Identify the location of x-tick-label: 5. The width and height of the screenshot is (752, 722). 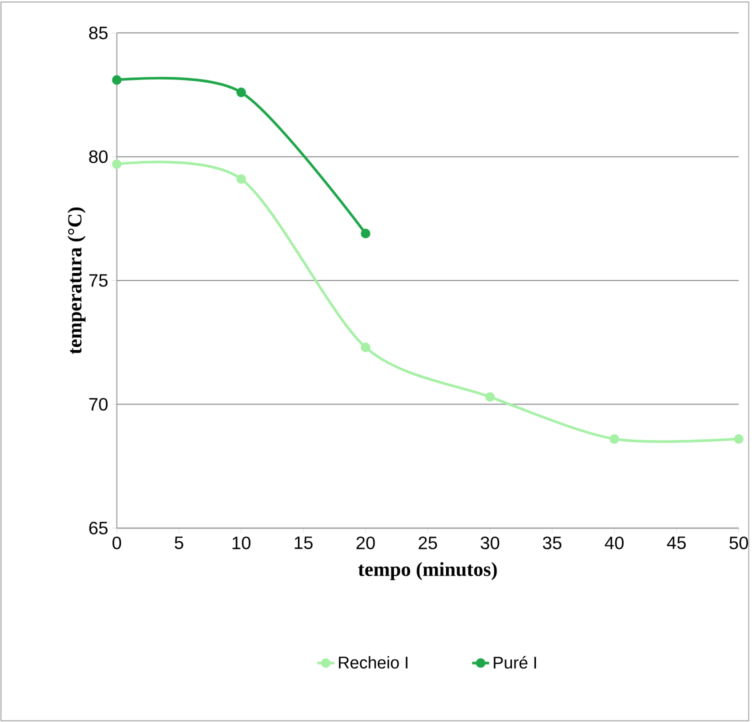
(179, 543).